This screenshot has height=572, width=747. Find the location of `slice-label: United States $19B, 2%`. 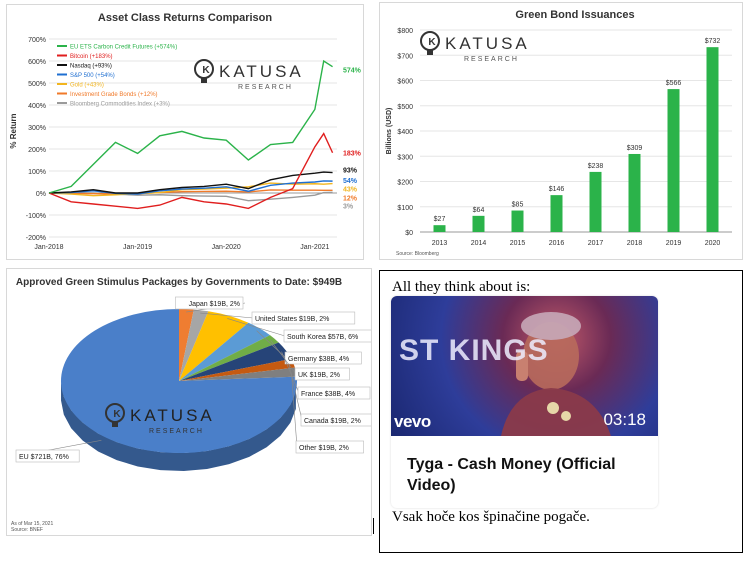

slice-label: United States $19B, 2% is located at coordinates (292, 319).